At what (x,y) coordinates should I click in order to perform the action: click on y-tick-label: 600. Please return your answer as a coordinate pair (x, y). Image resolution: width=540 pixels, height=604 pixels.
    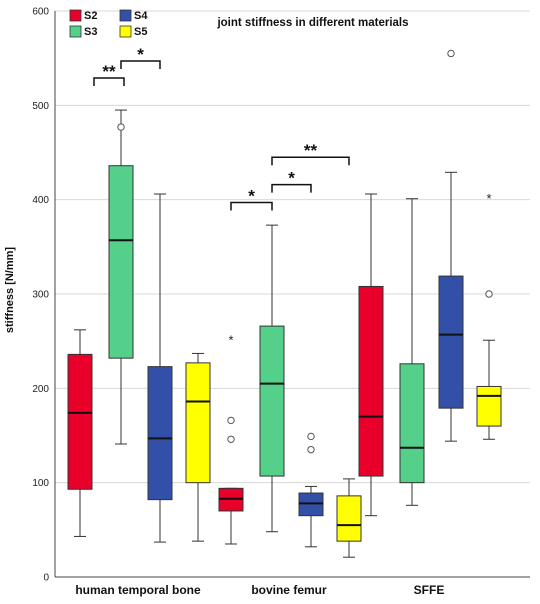
    Looking at the image, I should click on (40, 12).